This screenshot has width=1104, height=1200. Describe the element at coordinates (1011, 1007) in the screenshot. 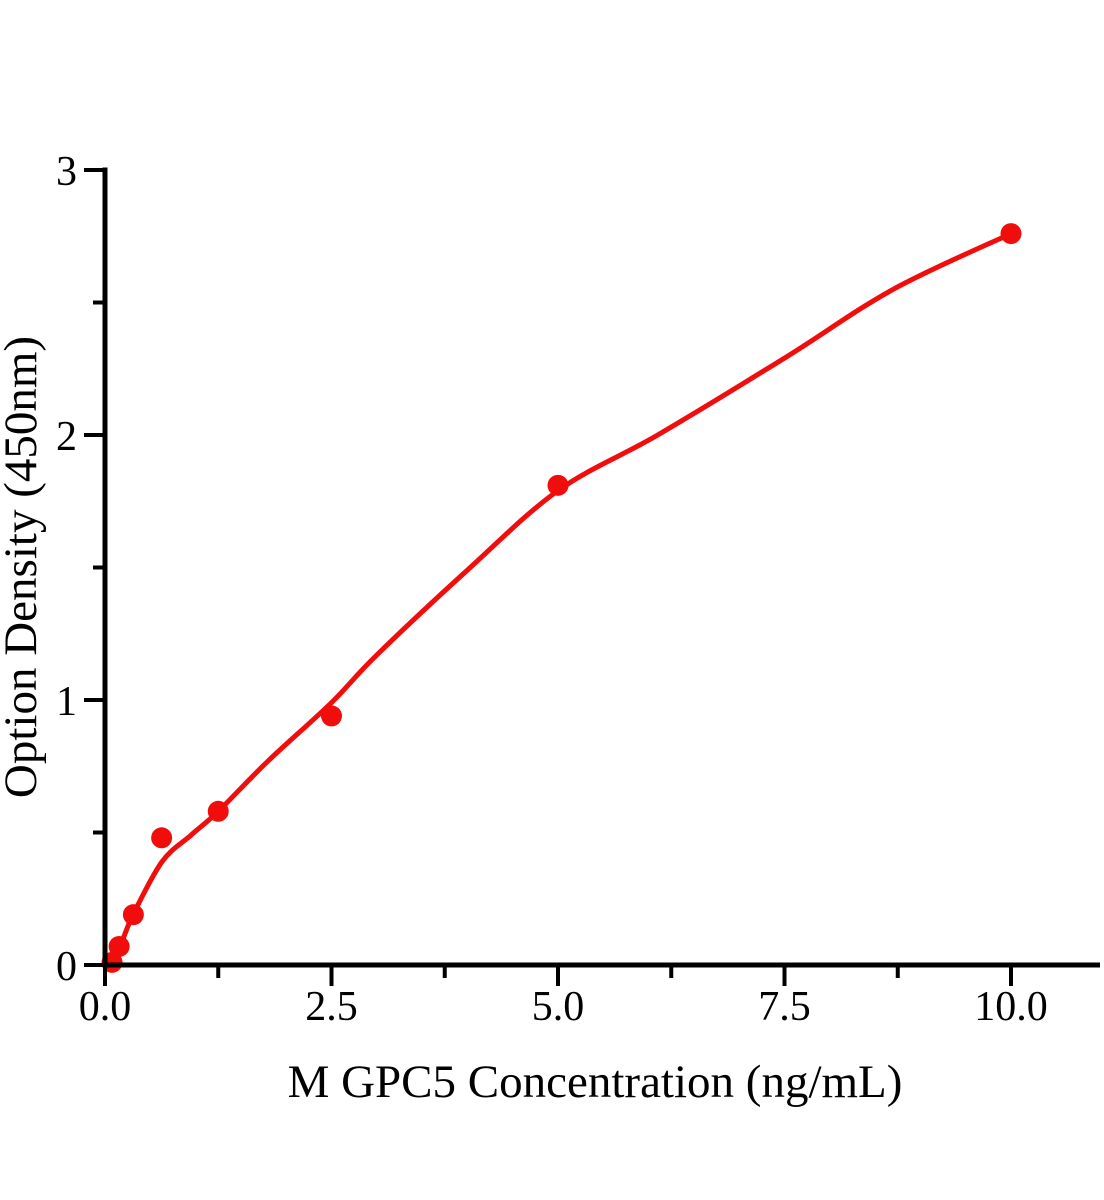

I see `x-tick-label: 10.0` at that location.